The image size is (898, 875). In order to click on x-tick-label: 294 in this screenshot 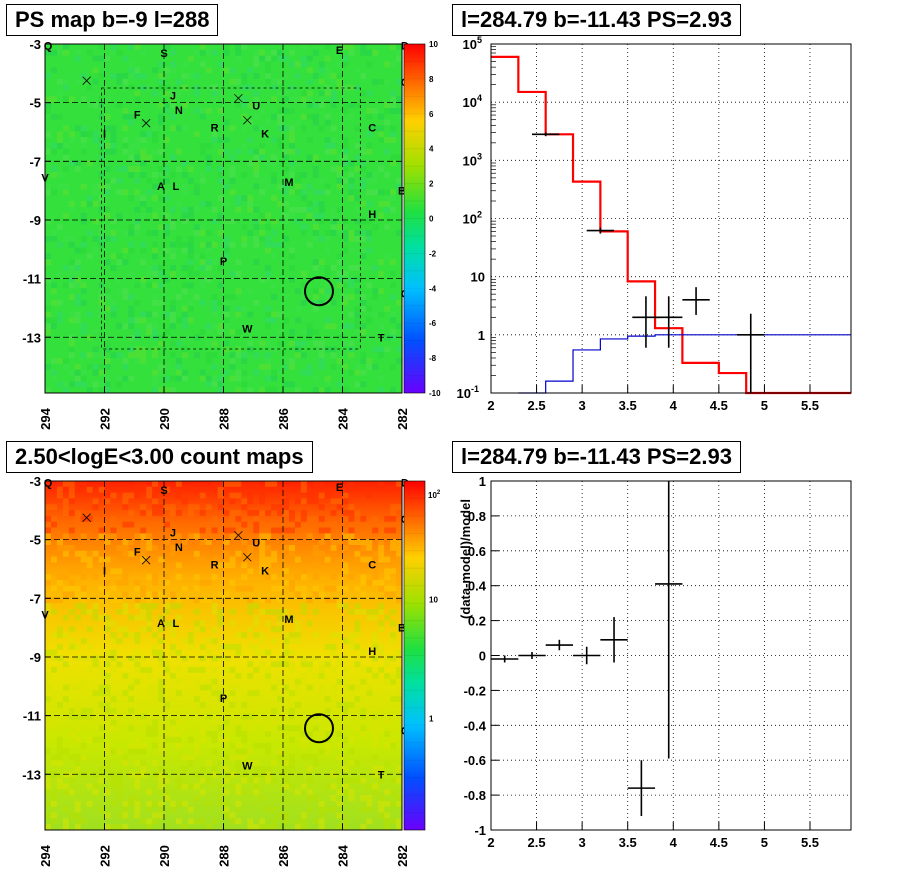, I will do `click(45, 418)`.